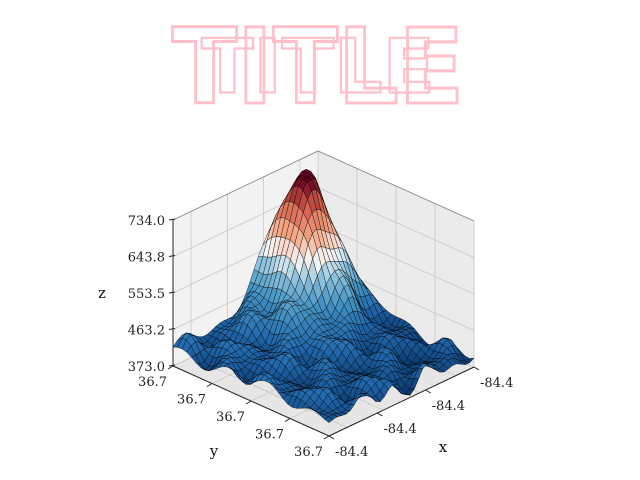 The image size is (640, 480). I want to click on z-tick-label: 734.0, so click(146, 221).